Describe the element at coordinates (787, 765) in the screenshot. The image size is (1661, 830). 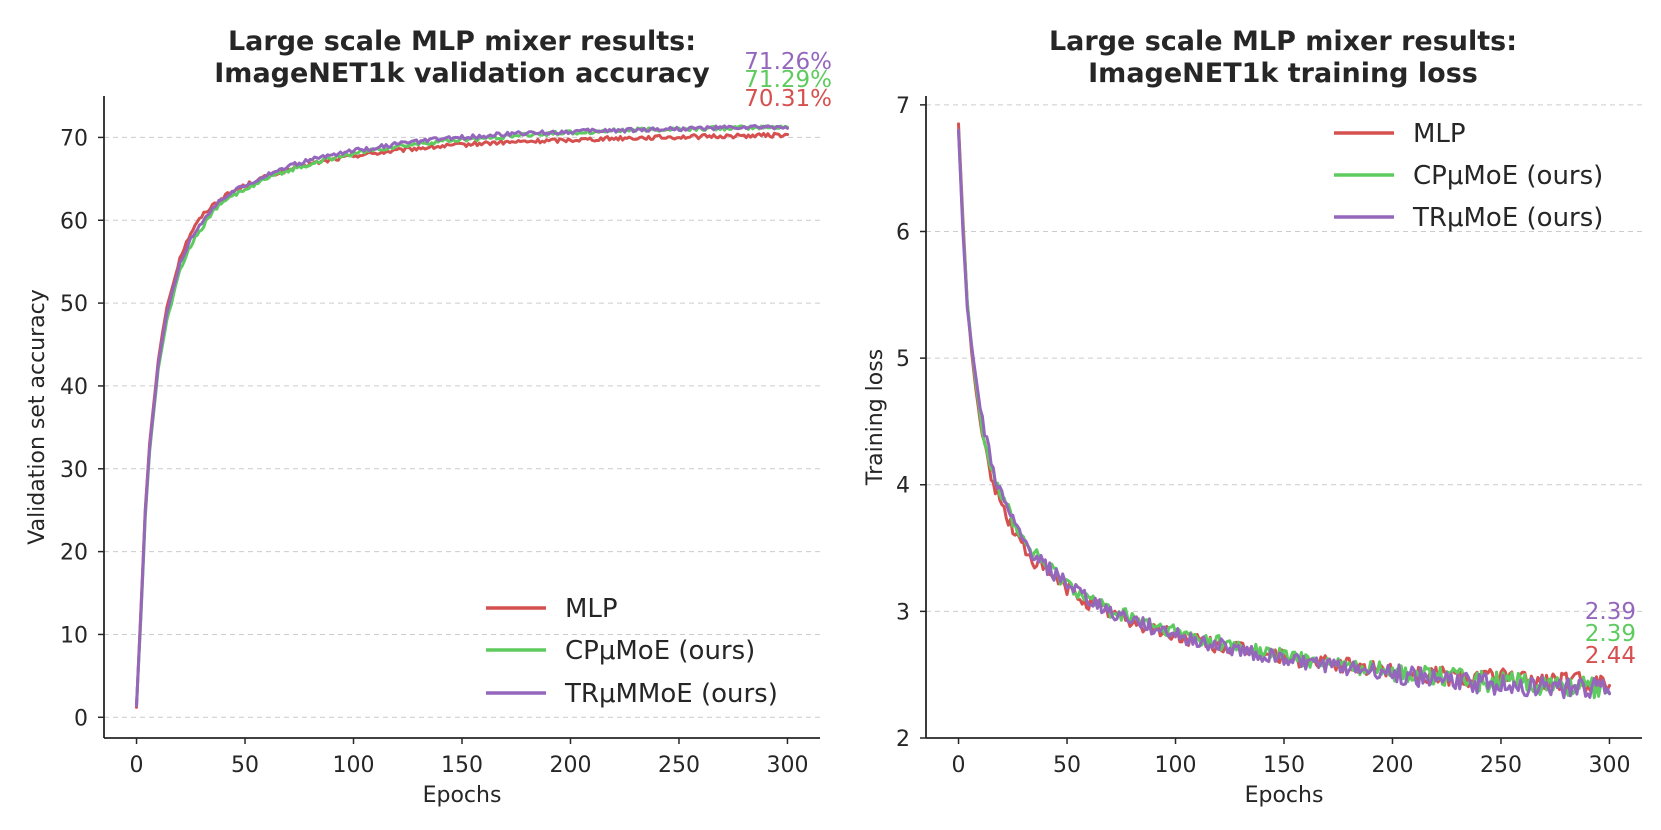
I see `accuracy-xtick-label-300: 300` at that location.